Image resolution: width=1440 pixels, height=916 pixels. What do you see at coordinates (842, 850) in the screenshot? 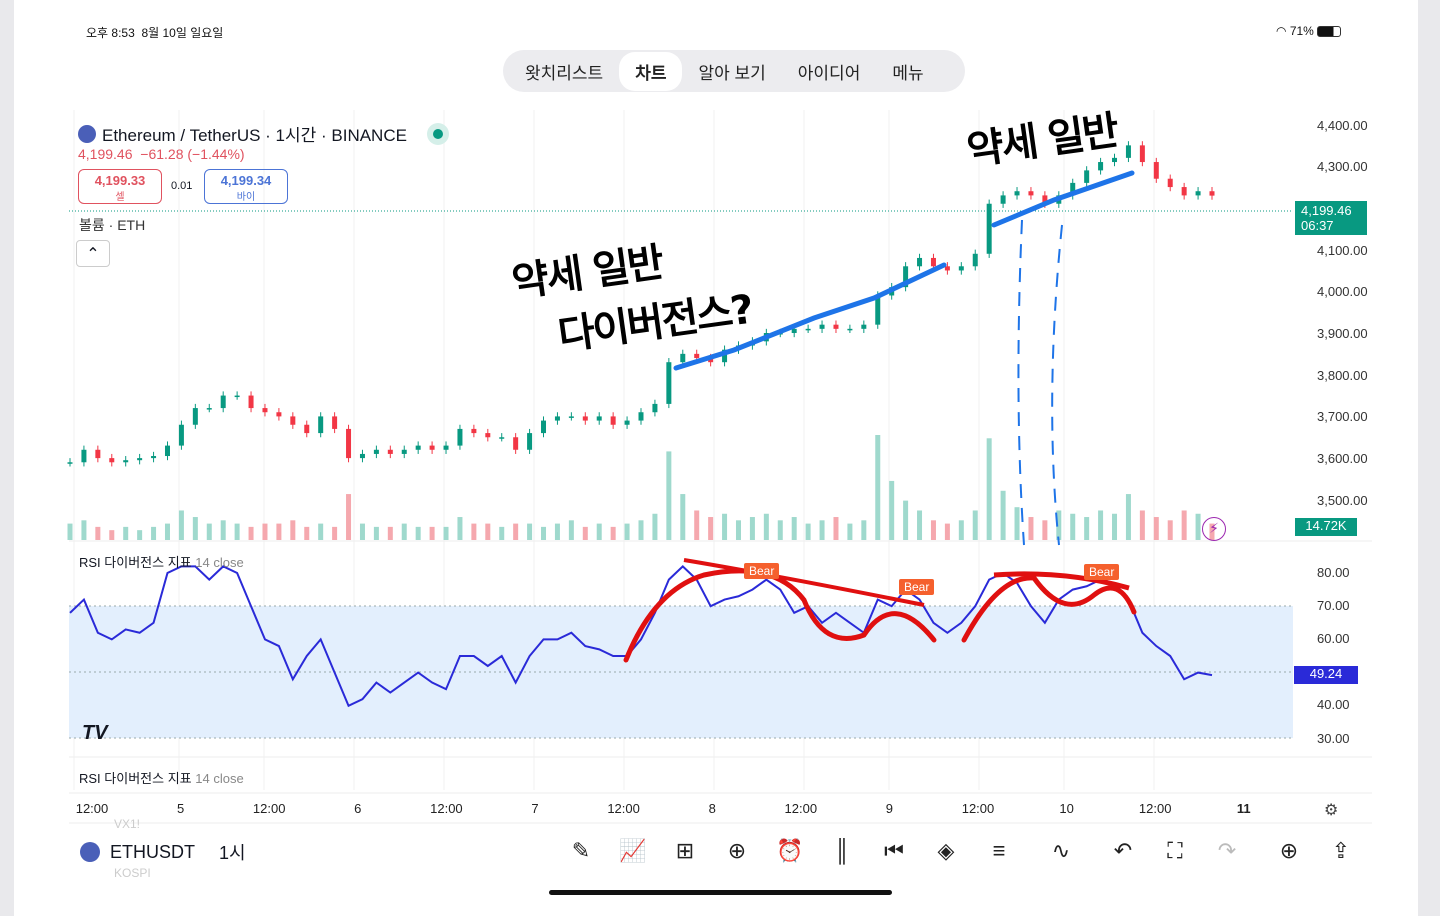
I see `candles-type-icon: ║` at bounding box center [842, 850].